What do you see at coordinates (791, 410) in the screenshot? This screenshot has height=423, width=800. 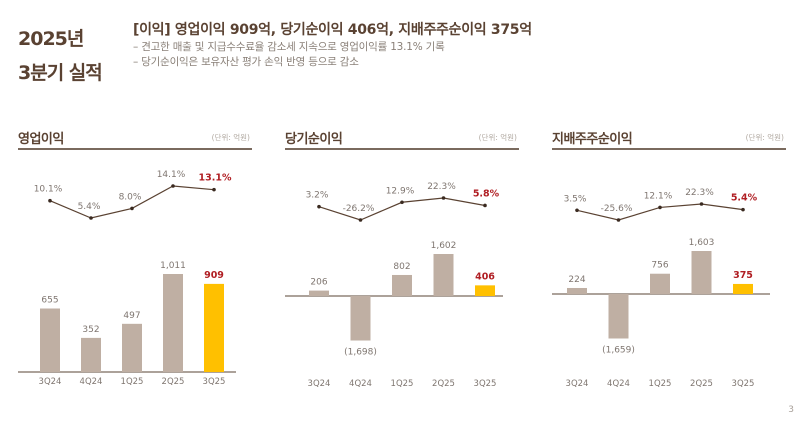 I see `page-number: 3` at bounding box center [791, 410].